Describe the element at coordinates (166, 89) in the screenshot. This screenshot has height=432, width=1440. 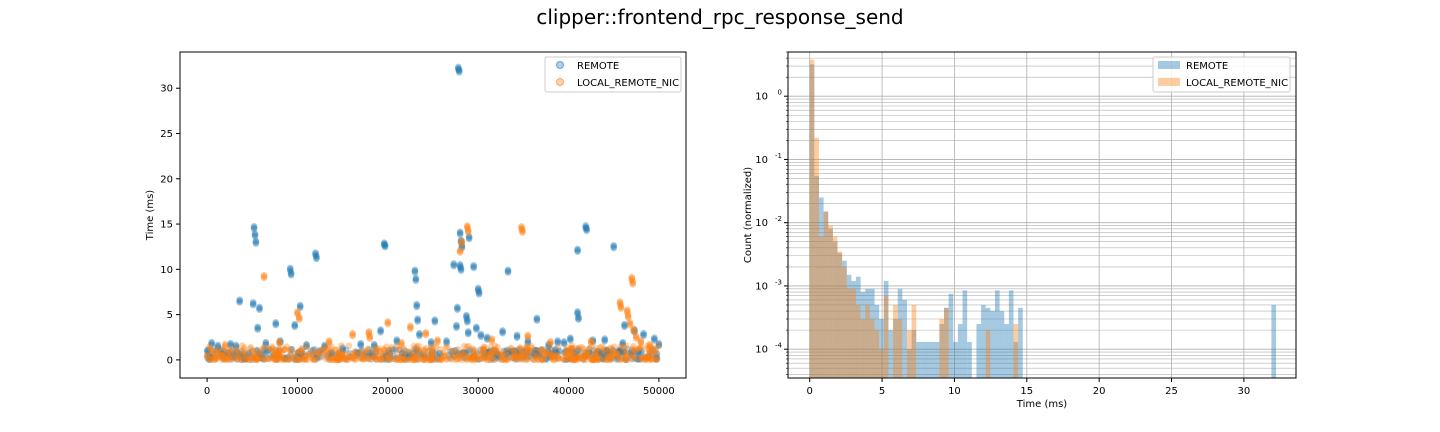
I see `scatter-y-tick-label: 30` at that location.